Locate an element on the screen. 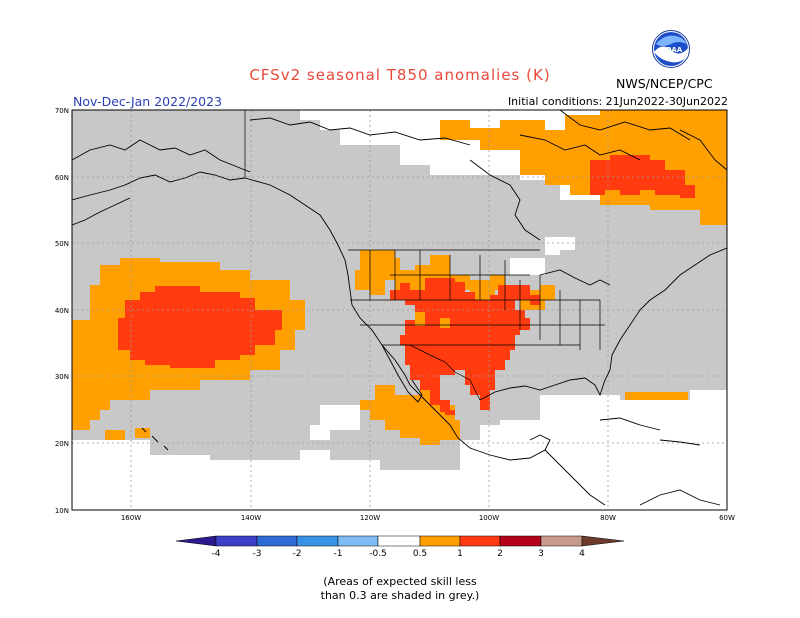 The image size is (800, 618). lon-label: 140W is located at coordinates (251, 518).